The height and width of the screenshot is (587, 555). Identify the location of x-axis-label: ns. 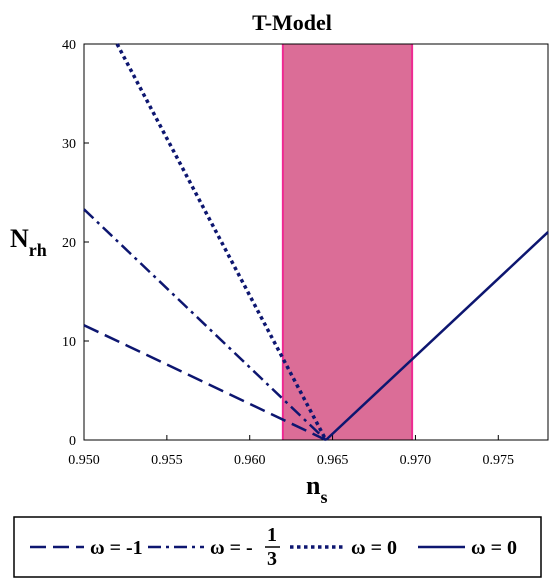
(316, 489).